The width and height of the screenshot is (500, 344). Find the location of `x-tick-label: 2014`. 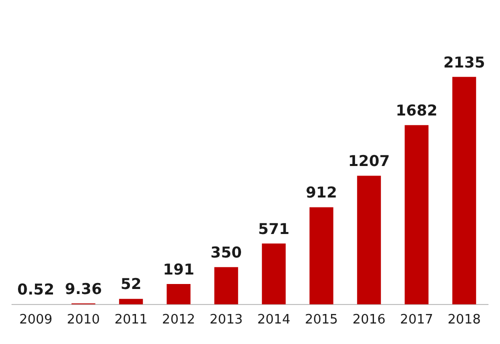

x-tick-label: 2014 is located at coordinates (273, 320).